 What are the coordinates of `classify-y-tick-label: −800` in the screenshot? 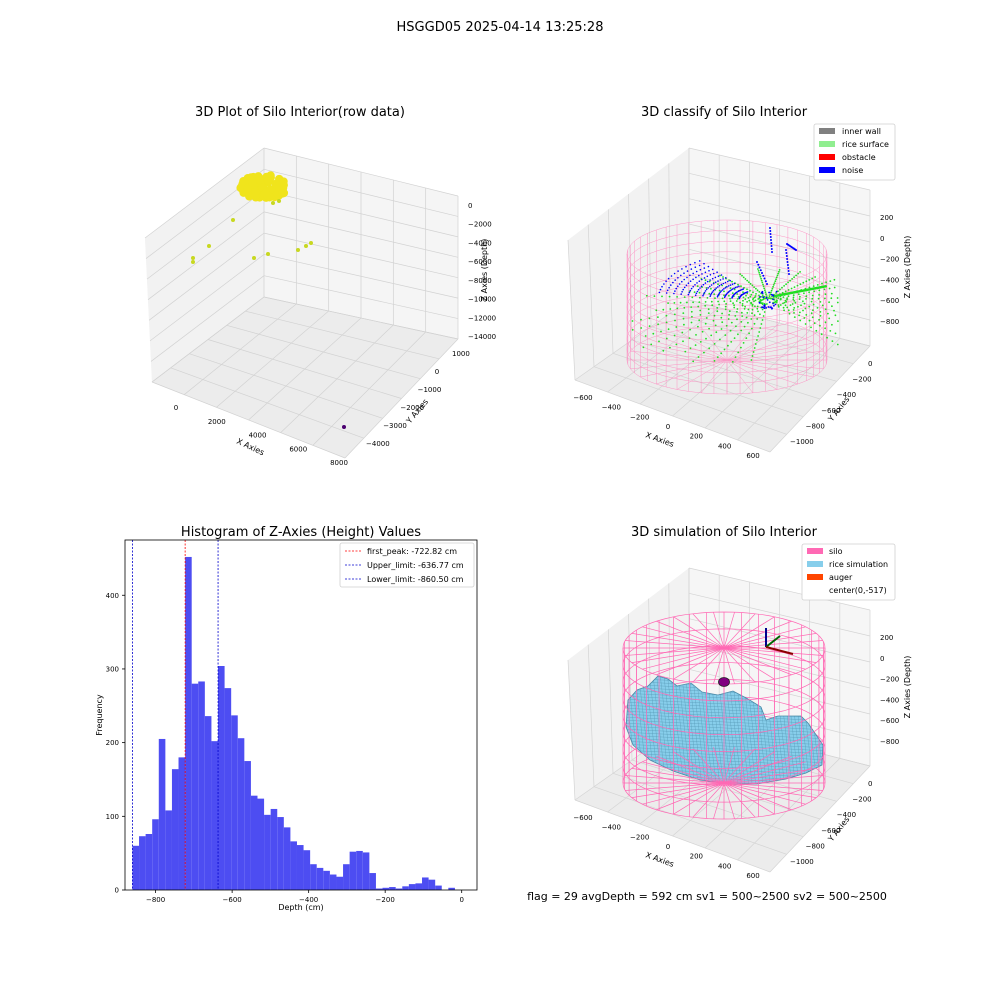 It's located at (815, 426).